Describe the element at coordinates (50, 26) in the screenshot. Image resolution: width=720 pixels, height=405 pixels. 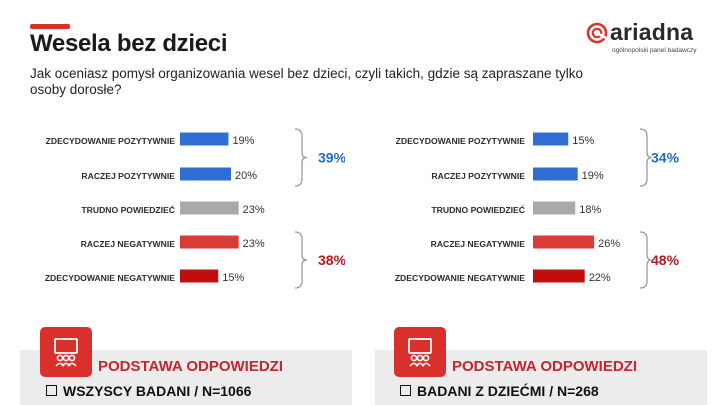
I see `title-accent-bar` at that location.